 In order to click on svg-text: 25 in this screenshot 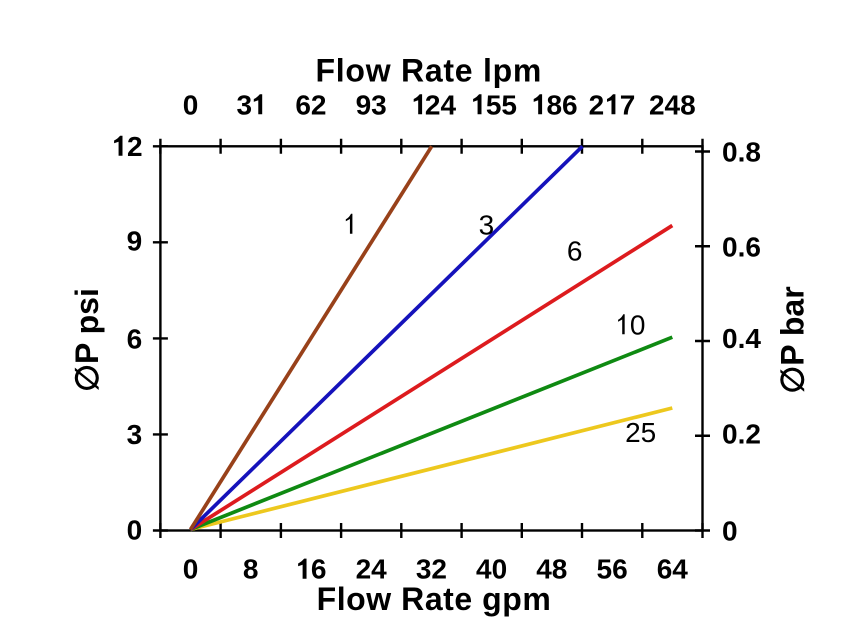, I will do `click(640, 432)`.